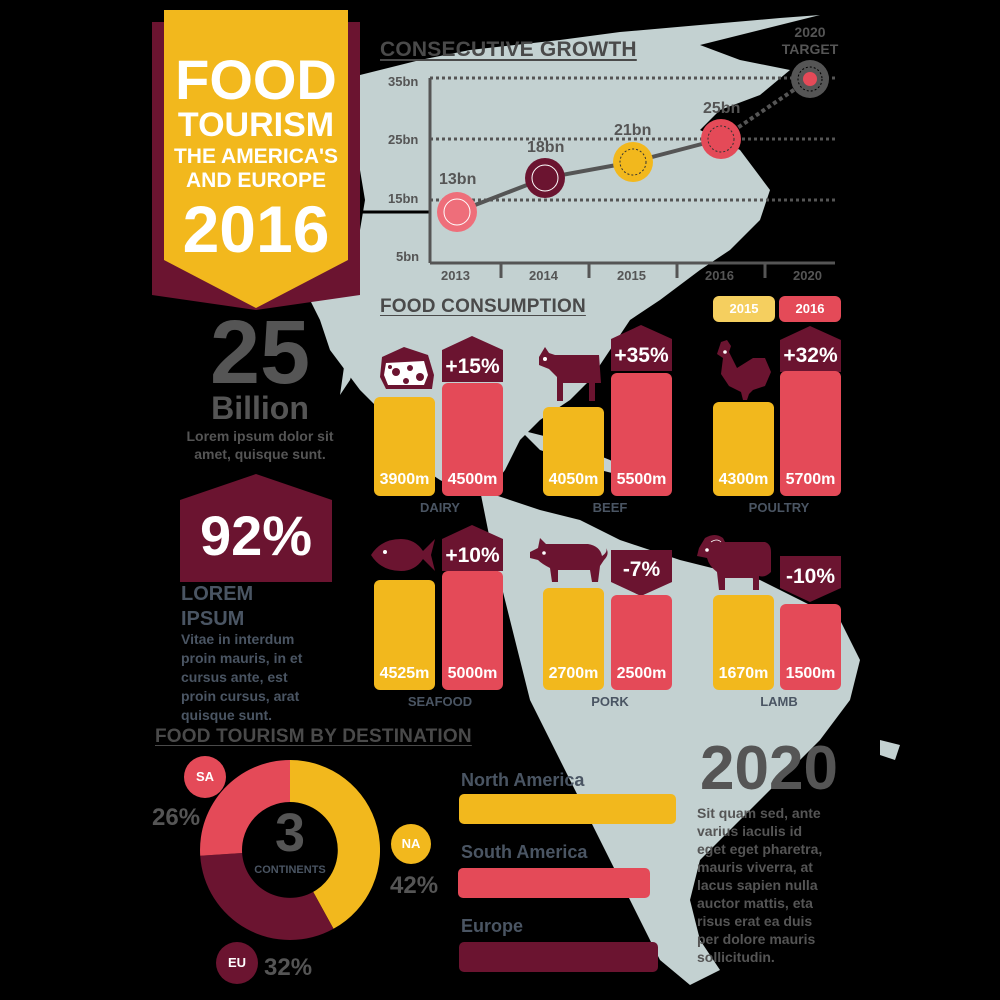 The height and width of the screenshot is (1000, 1000). I want to click on legend-2016: 2016, so click(810, 309).